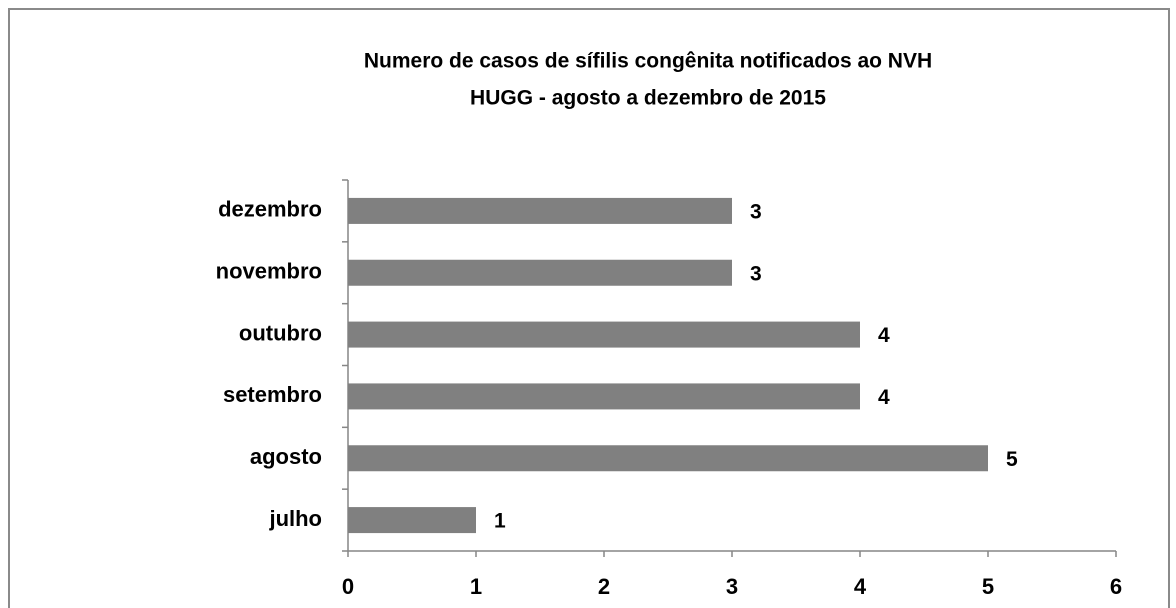 The height and width of the screenshot is (608, 1176). Describe the element at coordinates (500, 521) in the screenshot. I see `data-label: 1` at that location.